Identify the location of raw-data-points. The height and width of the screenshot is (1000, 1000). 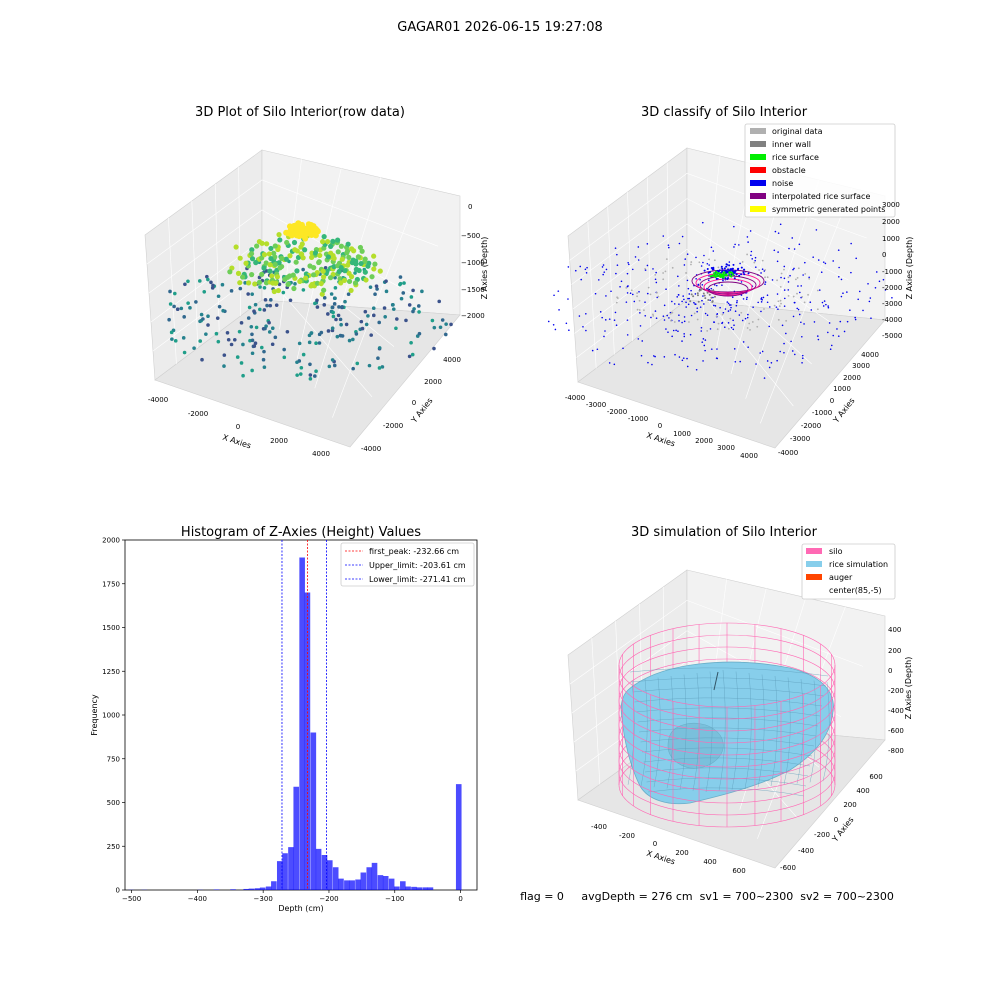
(310, 300).